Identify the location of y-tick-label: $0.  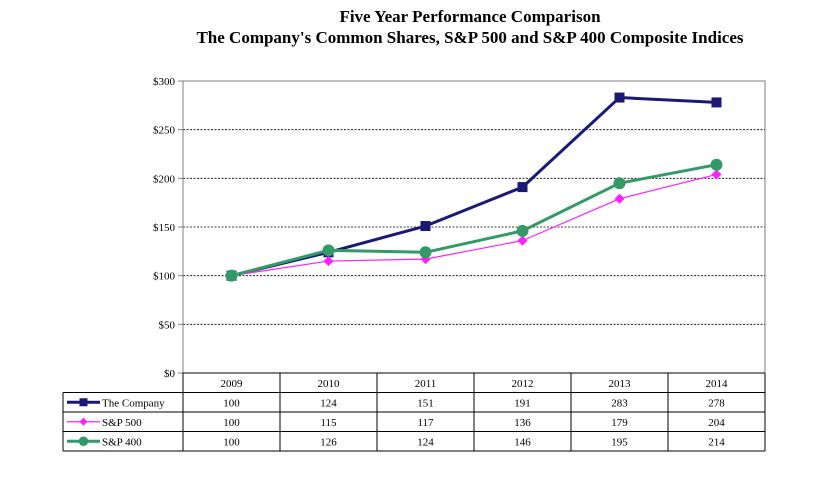
(170, 374).